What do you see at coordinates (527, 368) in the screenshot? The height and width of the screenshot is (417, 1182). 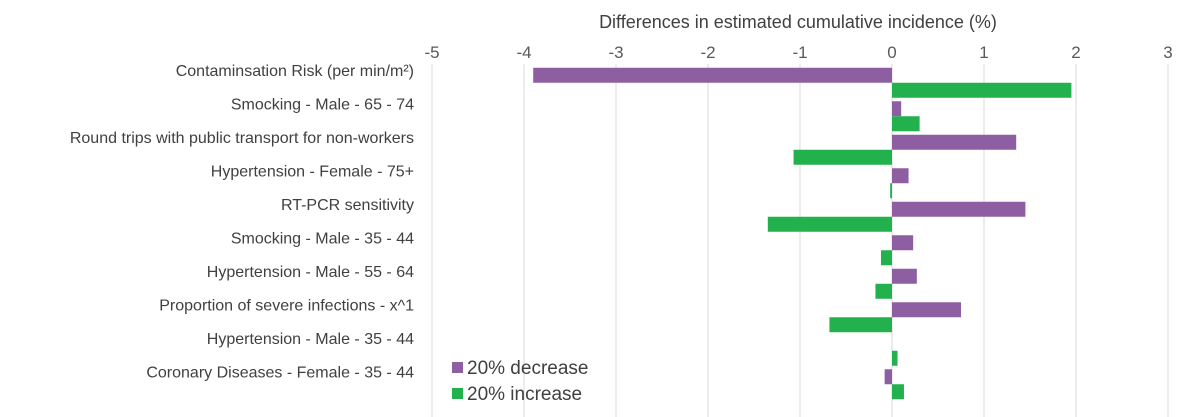 I see `legend-label: 20% decrease` at bounding box center [527, 368].